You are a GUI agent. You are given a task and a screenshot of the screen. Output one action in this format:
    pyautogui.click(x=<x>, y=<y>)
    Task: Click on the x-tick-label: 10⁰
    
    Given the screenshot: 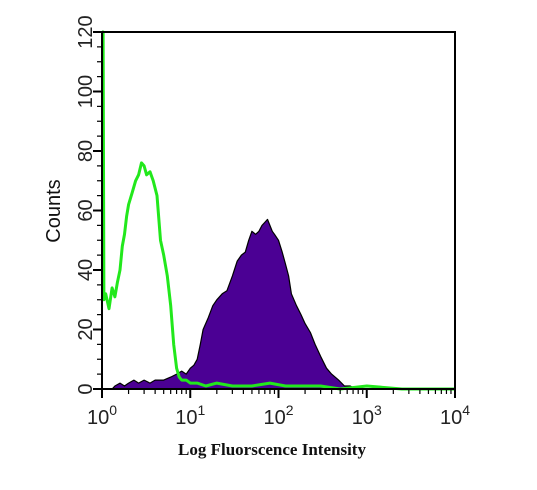 What is the action you would take?
    pyautogui.click(x=102, y=415)
    